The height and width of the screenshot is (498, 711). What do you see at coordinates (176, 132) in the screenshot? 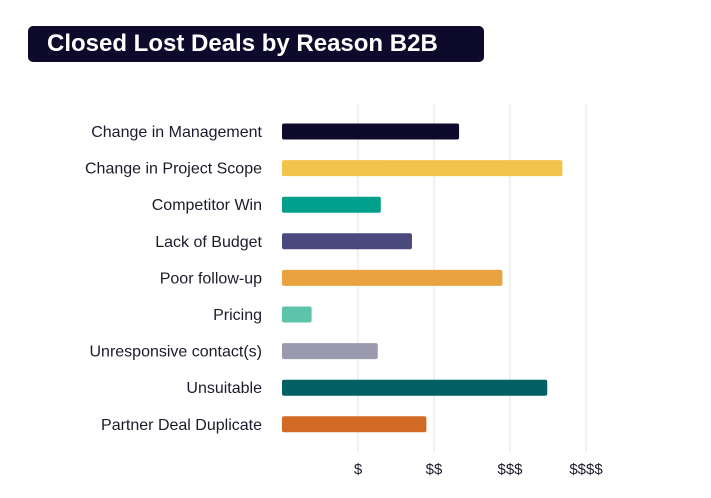
I see `category-label-1: Change in Management` at bounding box center [176, 132].